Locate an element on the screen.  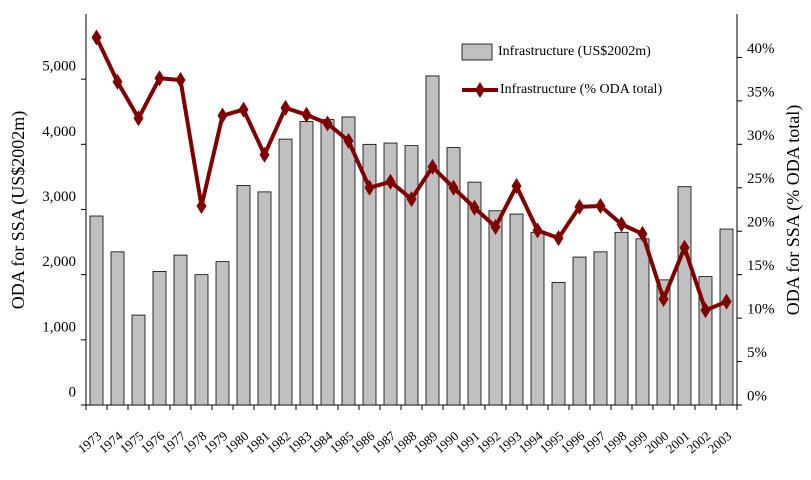
y-tick-label: 1,000 is located at coordinates (59, 327).